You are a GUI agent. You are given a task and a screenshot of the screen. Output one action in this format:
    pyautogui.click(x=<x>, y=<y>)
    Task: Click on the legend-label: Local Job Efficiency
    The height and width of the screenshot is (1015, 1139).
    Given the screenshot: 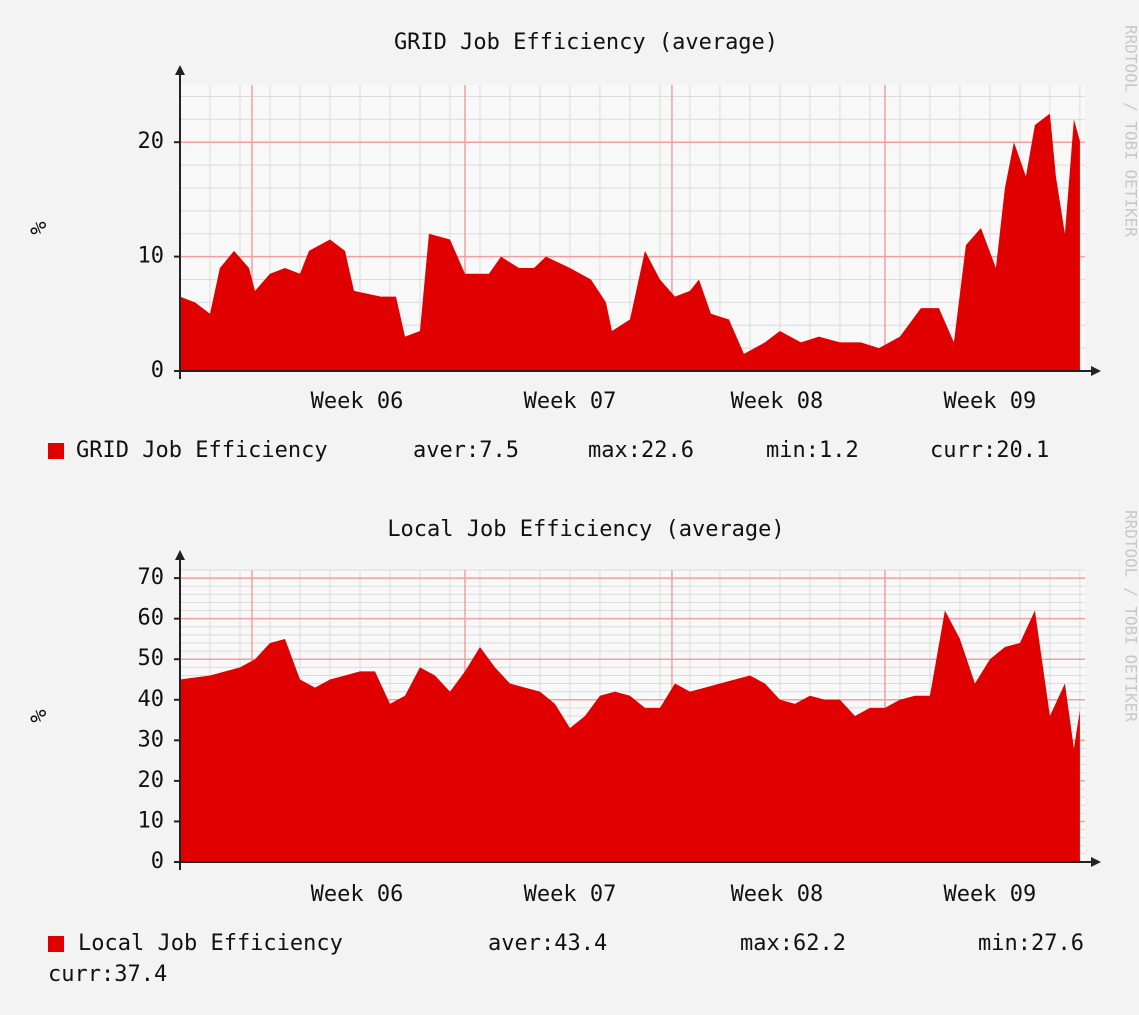 What is the action you would take?
    pyautogui.click(x=210, y=943)
    